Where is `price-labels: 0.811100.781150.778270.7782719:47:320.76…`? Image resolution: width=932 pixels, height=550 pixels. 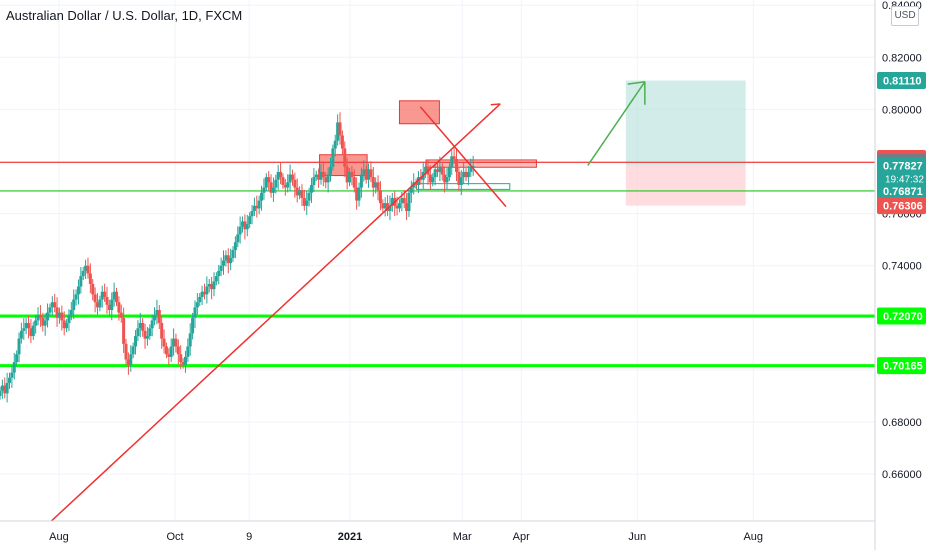
price-labels: 0.811100.781150.778270.7782719:47:320.76… is located at coordinates (901, 223).